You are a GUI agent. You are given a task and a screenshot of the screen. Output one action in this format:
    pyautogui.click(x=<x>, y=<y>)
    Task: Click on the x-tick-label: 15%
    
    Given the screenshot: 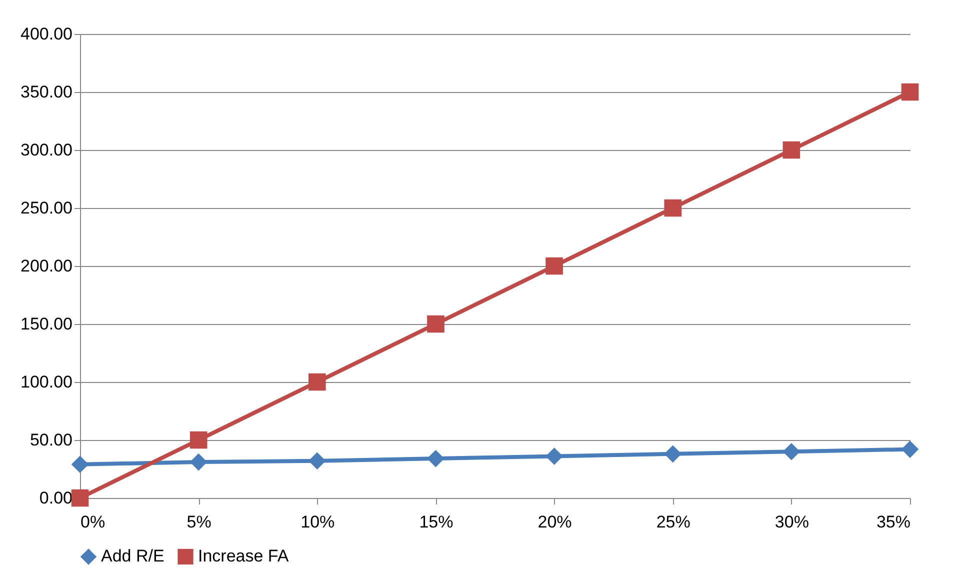 What is the action you would take?
    pyautogui.click(x=436, y=522)
    